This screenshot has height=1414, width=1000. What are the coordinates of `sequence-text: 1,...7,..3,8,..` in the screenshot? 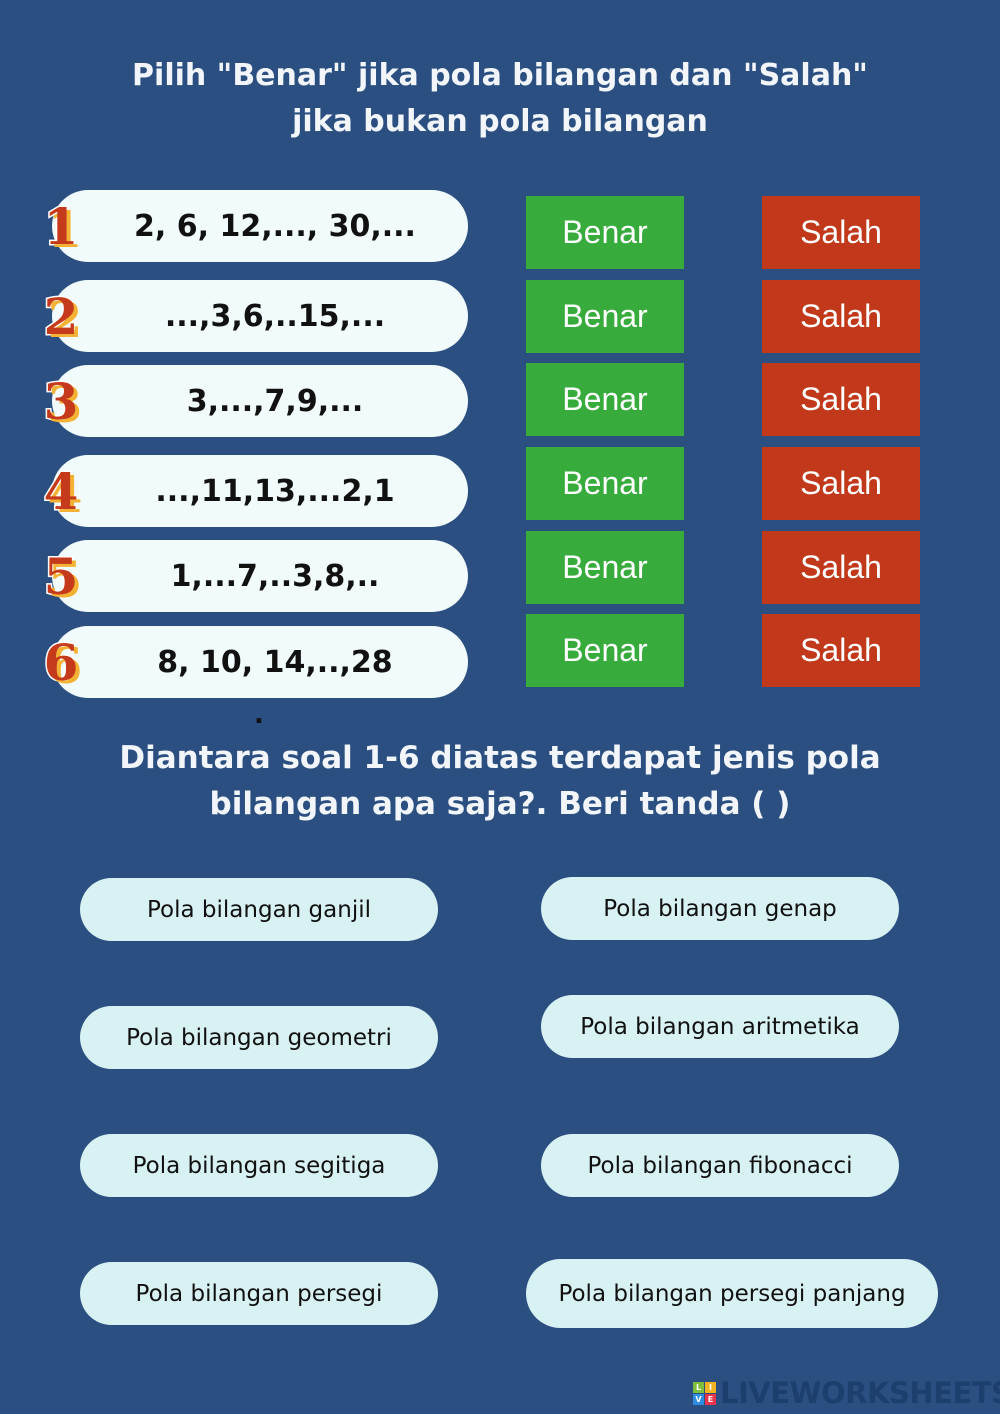 It's located at (275, 576).